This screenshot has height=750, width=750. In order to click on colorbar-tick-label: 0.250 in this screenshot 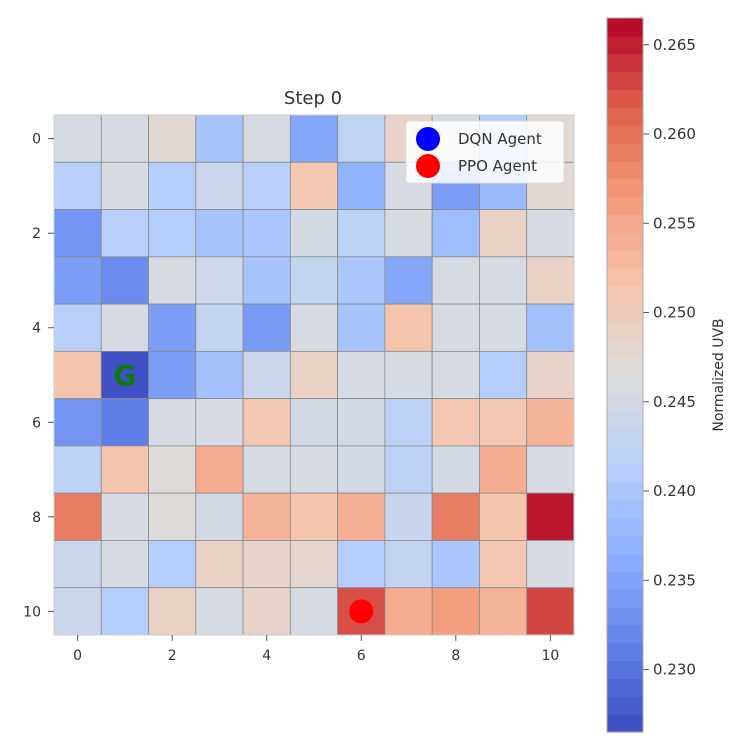, I will do `click(674, 313)`.